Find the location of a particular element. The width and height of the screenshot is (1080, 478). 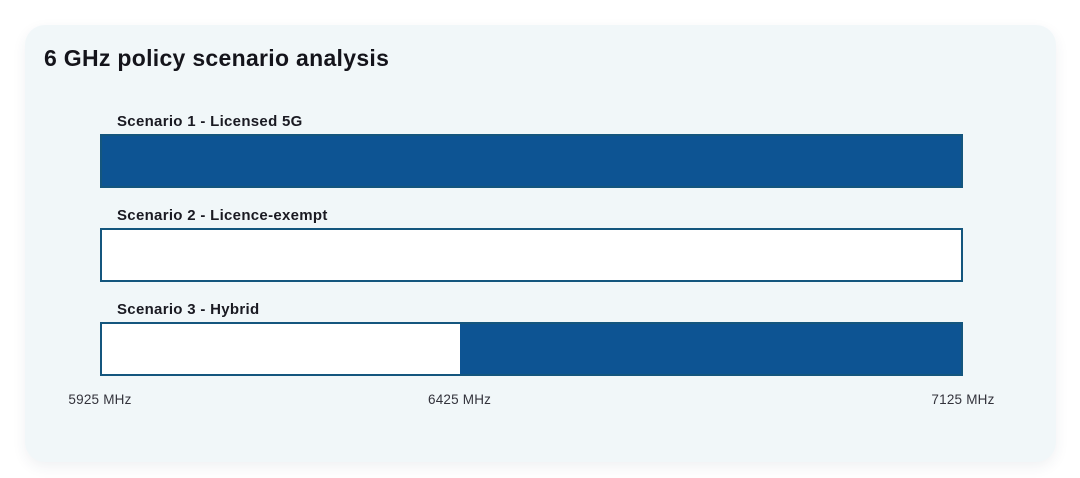

scenario-1-bar is located at coordinates (531, 161).